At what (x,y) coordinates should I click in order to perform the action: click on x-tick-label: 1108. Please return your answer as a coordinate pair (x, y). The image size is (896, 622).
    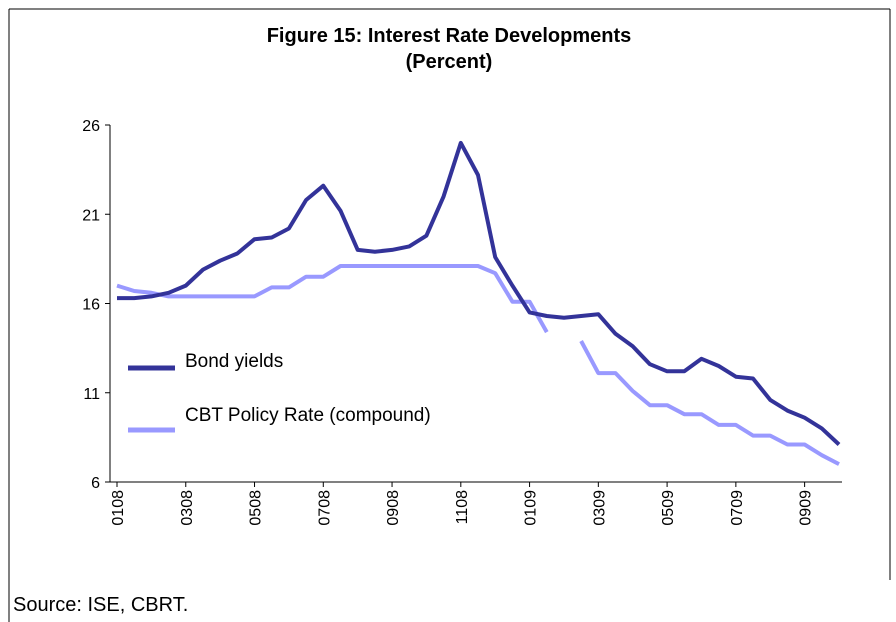
    Looking at the image, I should click on (462, 507).